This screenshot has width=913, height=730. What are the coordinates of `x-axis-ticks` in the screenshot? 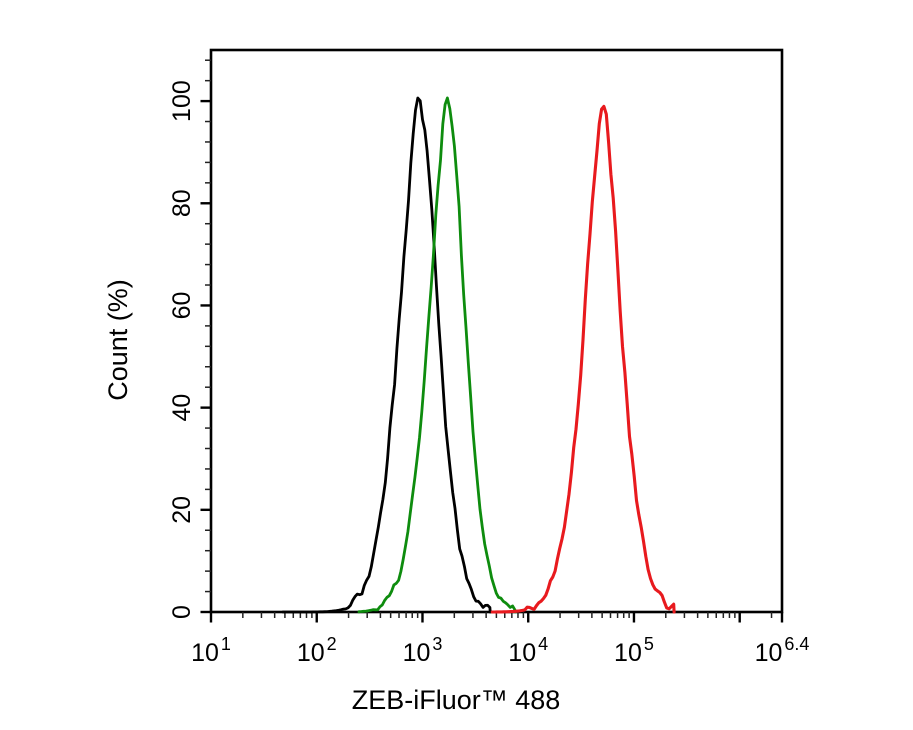 It's located at (496, 617).